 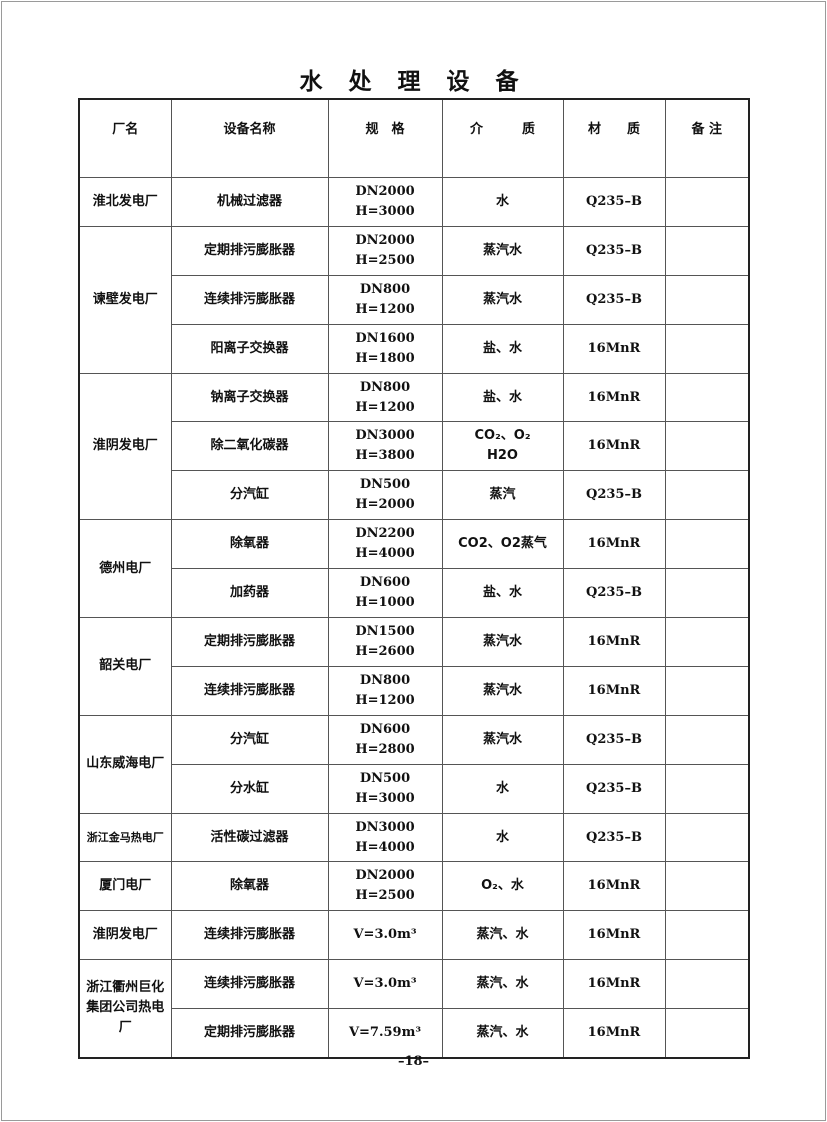 What do you see at coordinates (707, 138) in the screenshot?
I see `header-note: 备 注` at bounding box center [707, 138].